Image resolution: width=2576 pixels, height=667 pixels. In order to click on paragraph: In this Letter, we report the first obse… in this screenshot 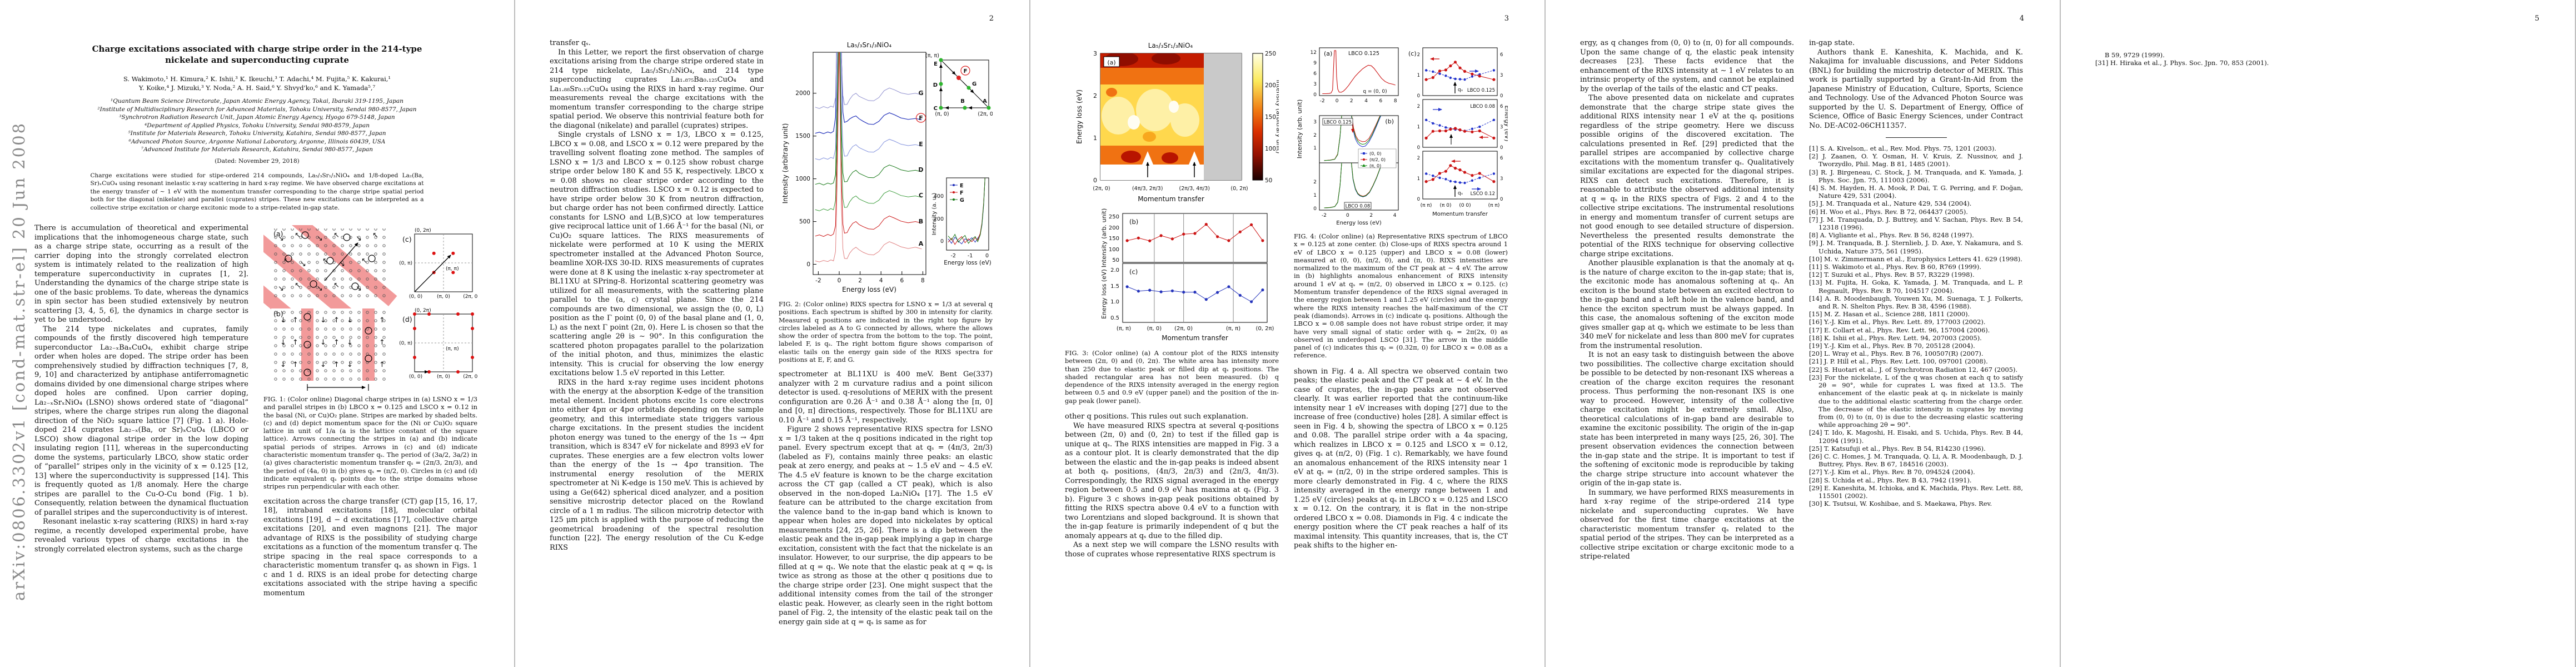, I will do `click(657, 89)`.